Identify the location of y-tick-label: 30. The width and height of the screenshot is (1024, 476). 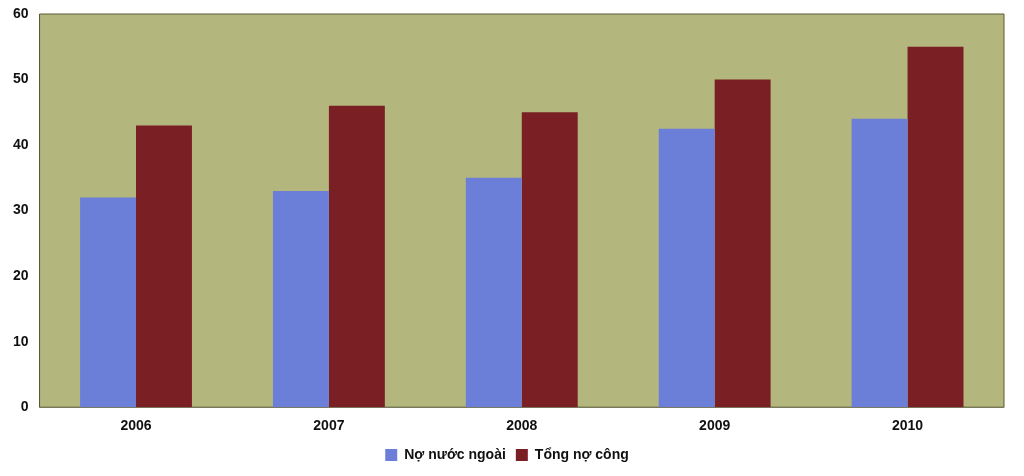
(20, 209).